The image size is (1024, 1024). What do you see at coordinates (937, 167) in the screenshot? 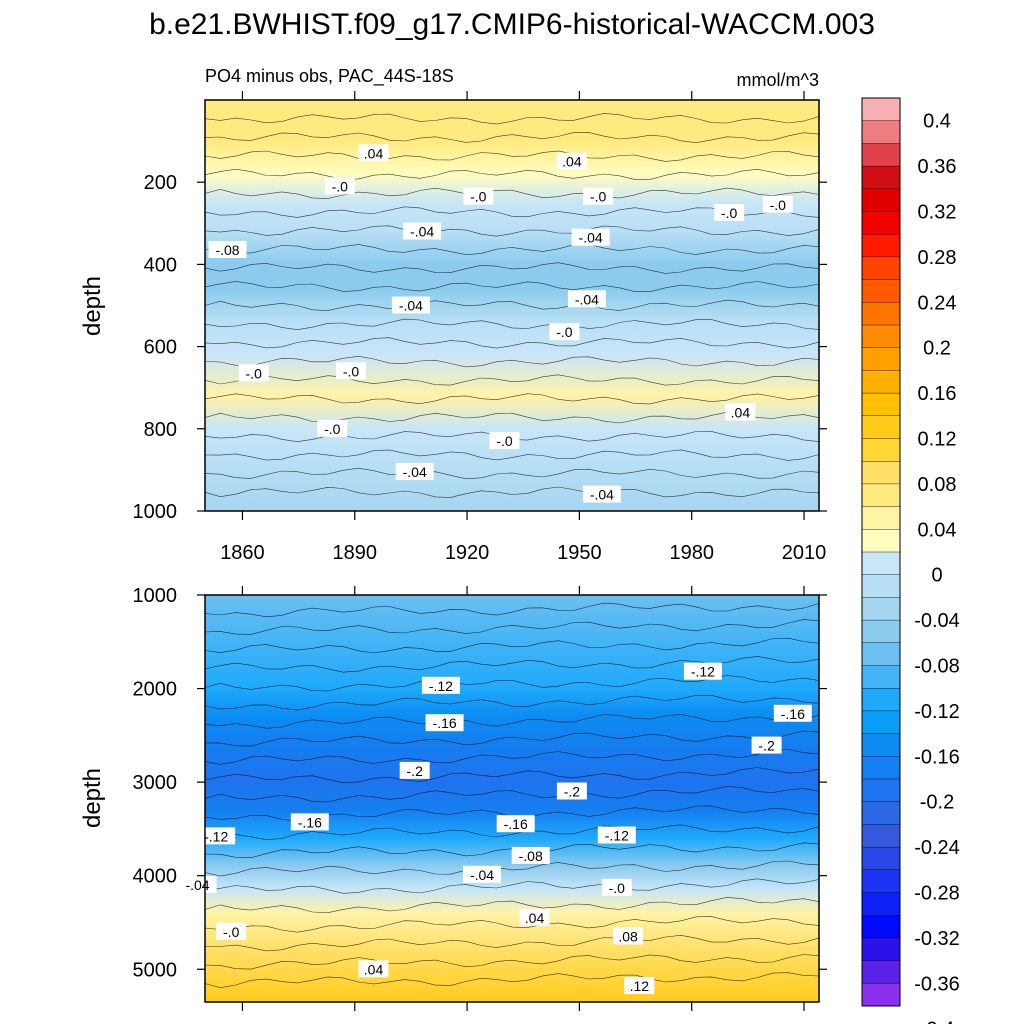
I see `colorbar-tick-label: 0.36` at bounding box center [937, 167].